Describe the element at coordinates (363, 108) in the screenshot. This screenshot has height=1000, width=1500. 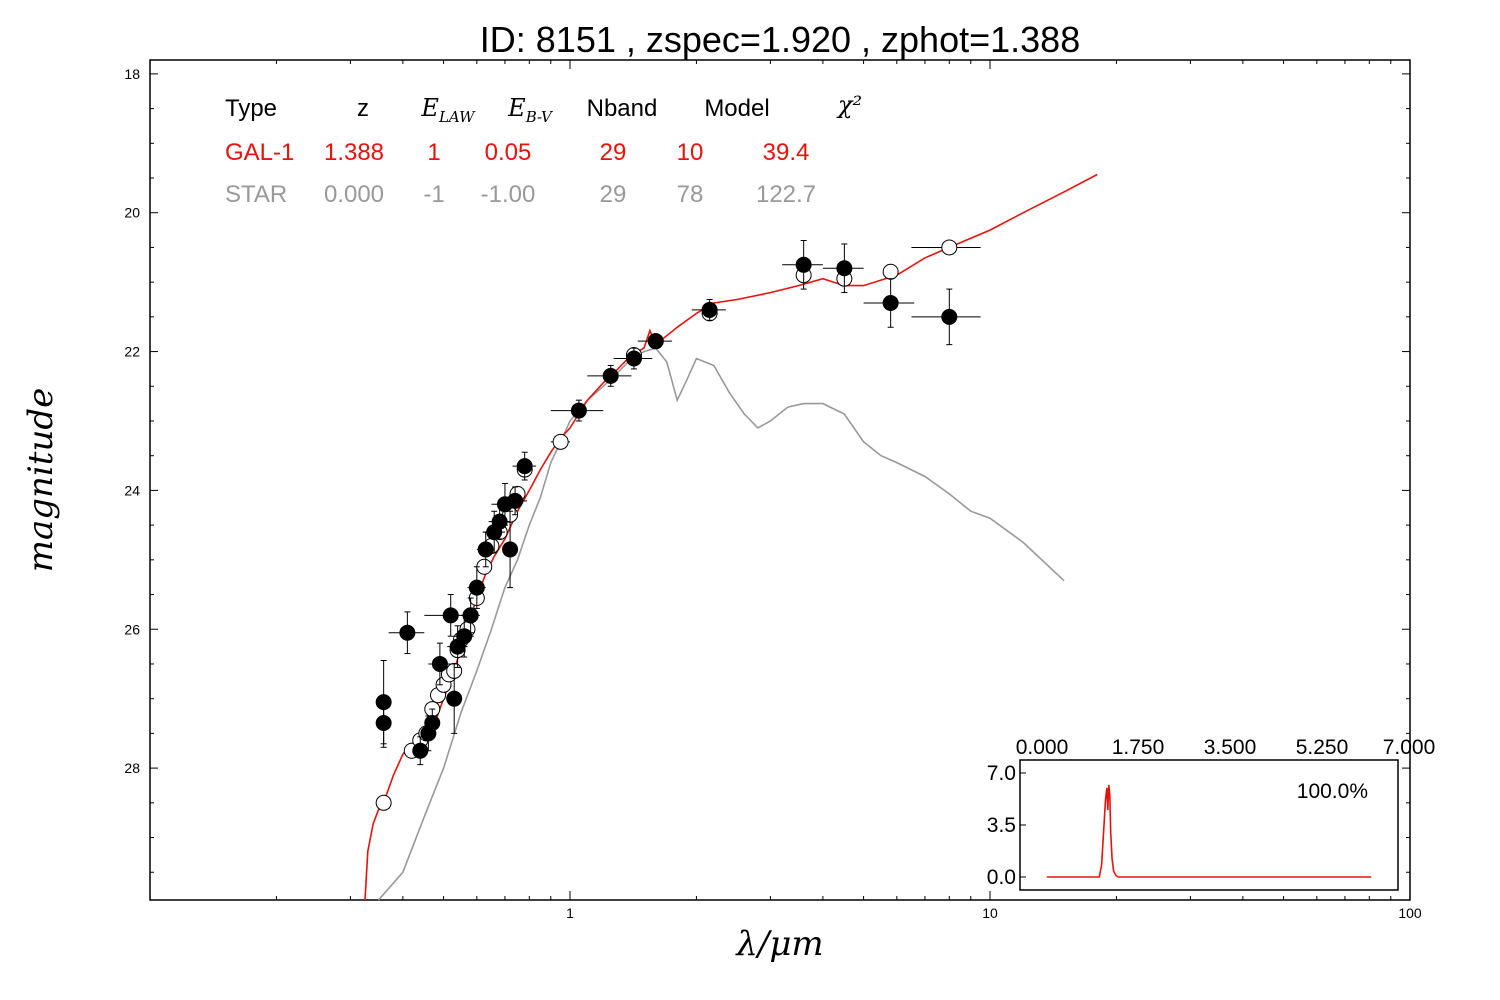
I see `table-header-z: z` at that location.